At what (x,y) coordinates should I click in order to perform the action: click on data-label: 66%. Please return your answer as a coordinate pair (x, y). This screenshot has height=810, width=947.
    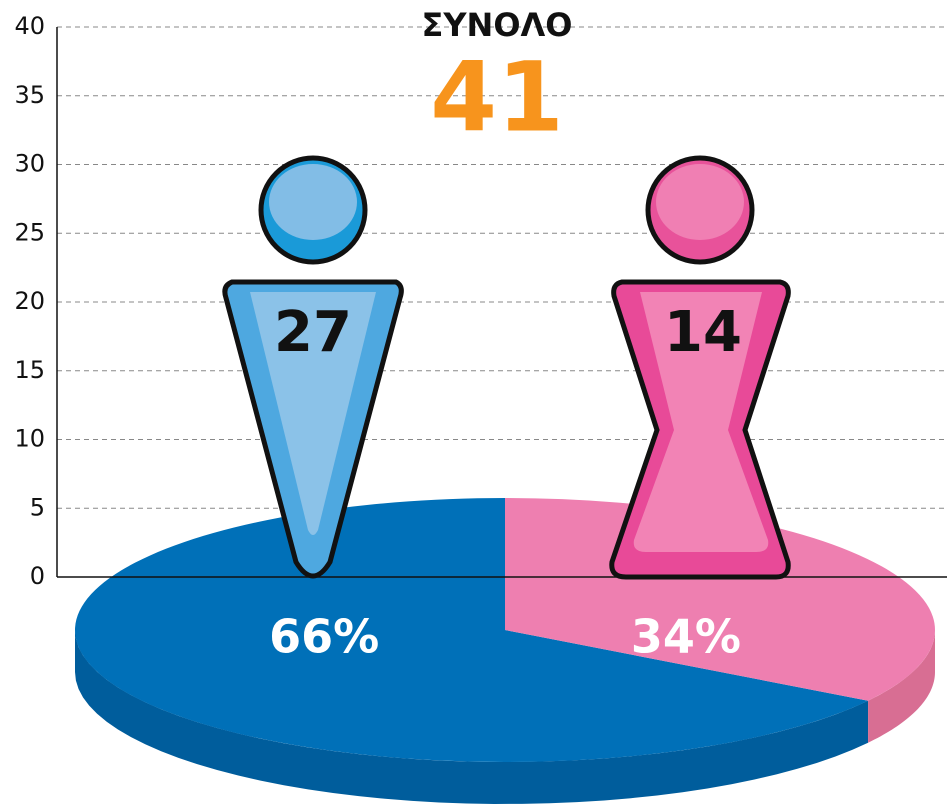
    Looking at the image, I should click on (324, 637).